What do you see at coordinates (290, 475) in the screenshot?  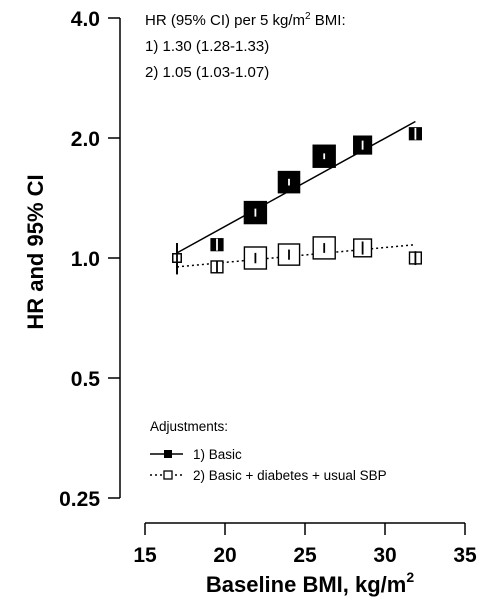 I see `legend-label-adjusted: 2) Basic + diabetes + usual SBP` at bounding box center [290, 475].